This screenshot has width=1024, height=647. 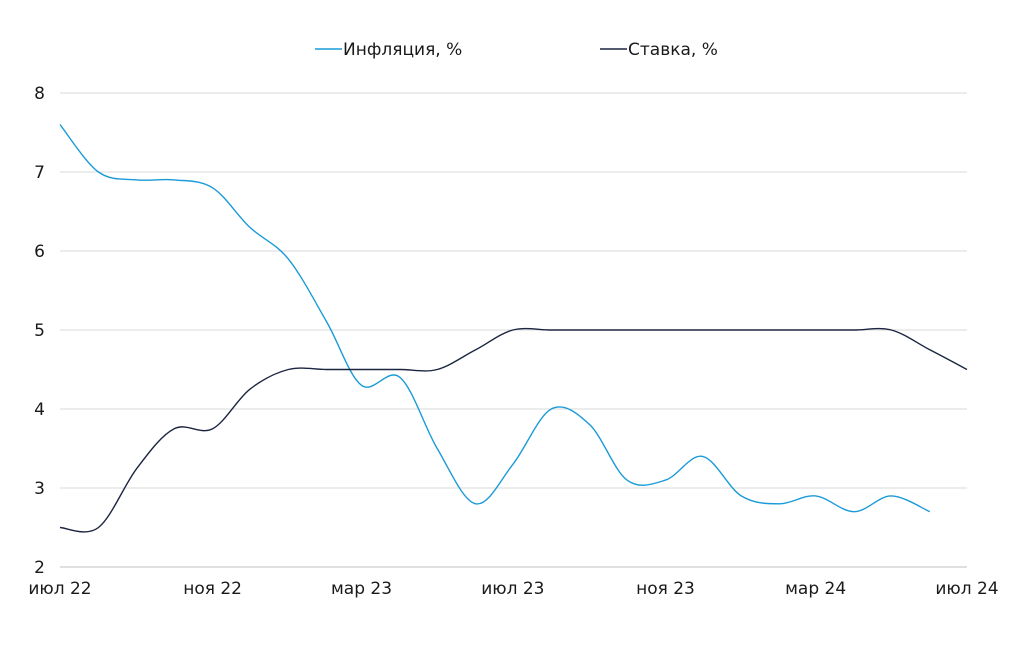 What do you see at coordinates (665, 589) in the screenshot?
I see `x-tick-label: ноя 23` at bounding box center [665, 589].